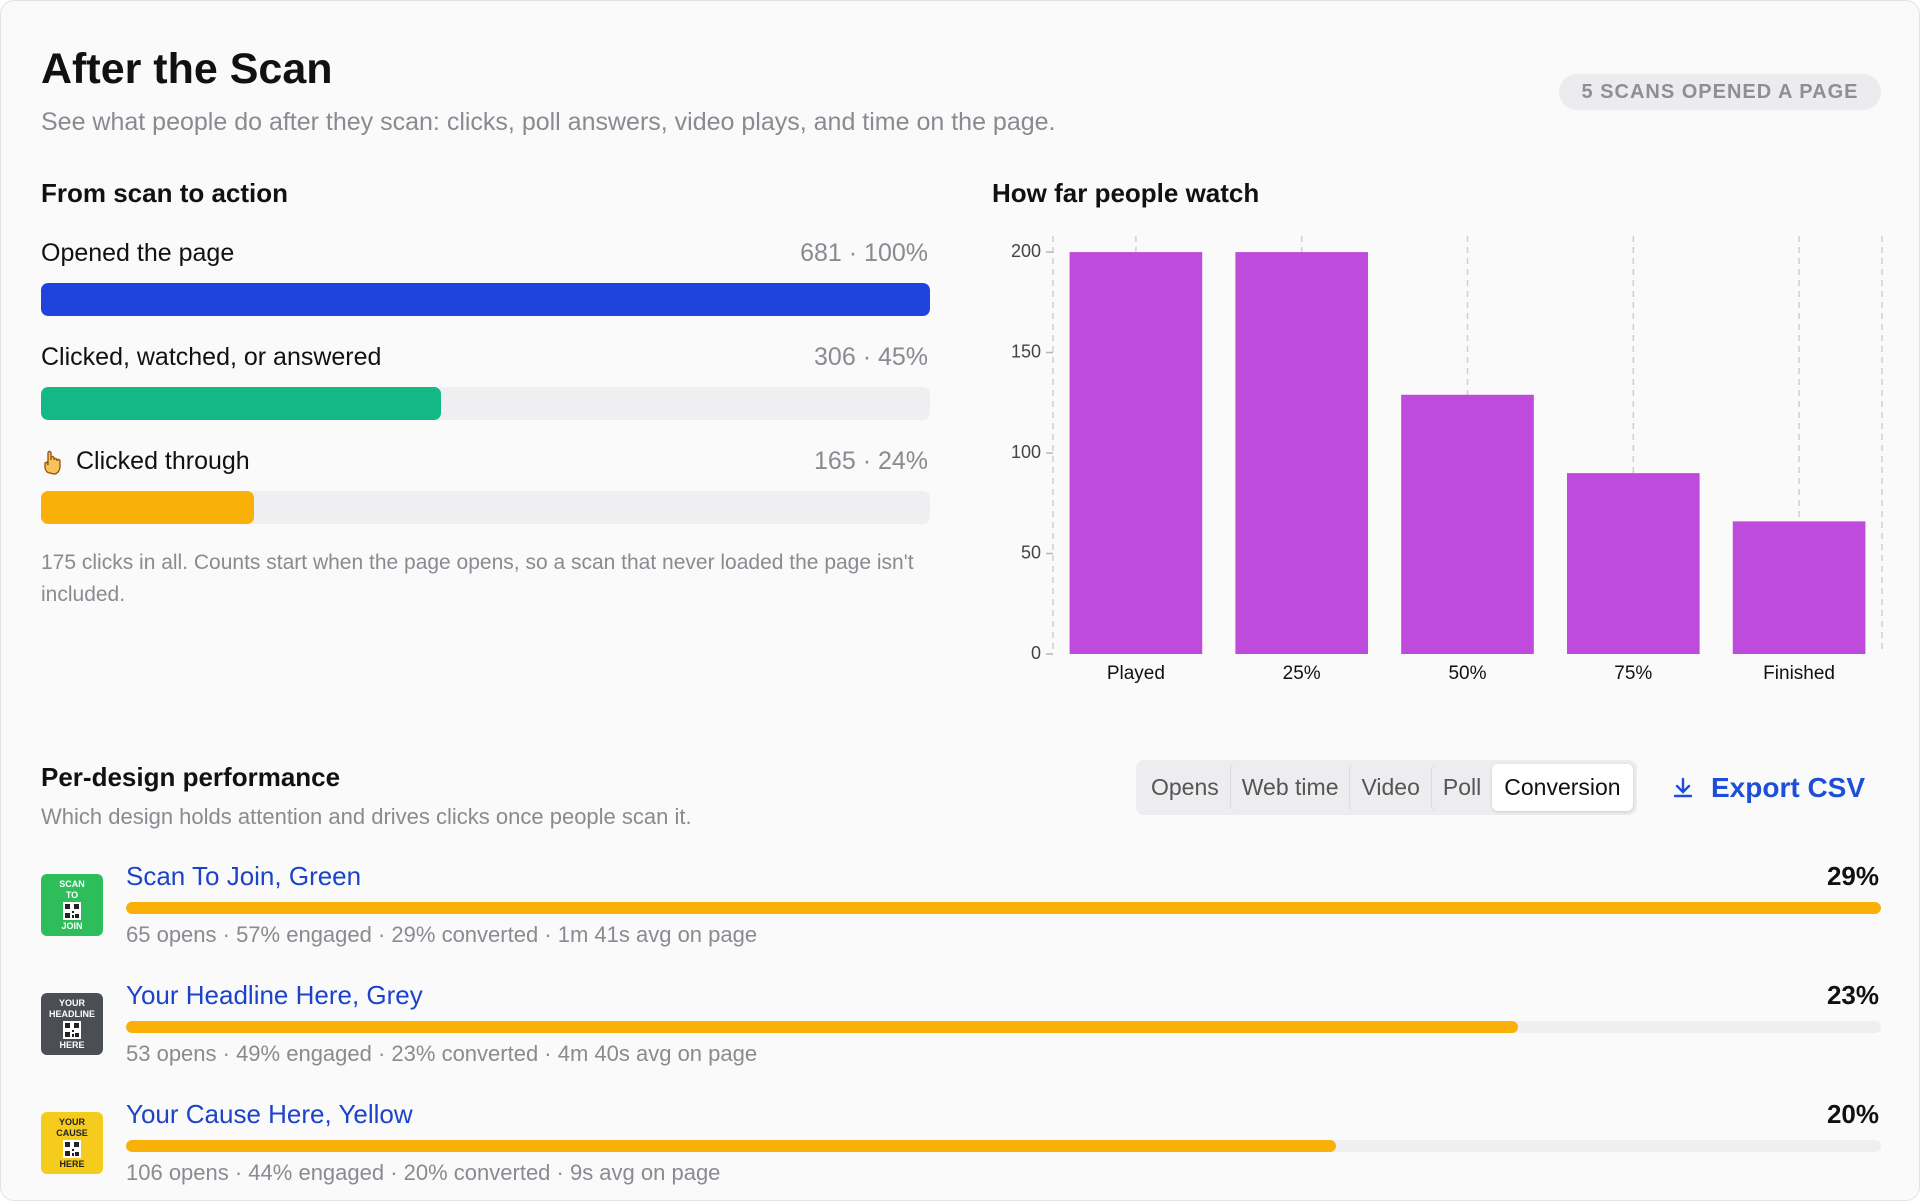 This screenshot has height=1201, width=1920. I want to click on thumbnail: SCAN TO JOIN, so click(72, 905).